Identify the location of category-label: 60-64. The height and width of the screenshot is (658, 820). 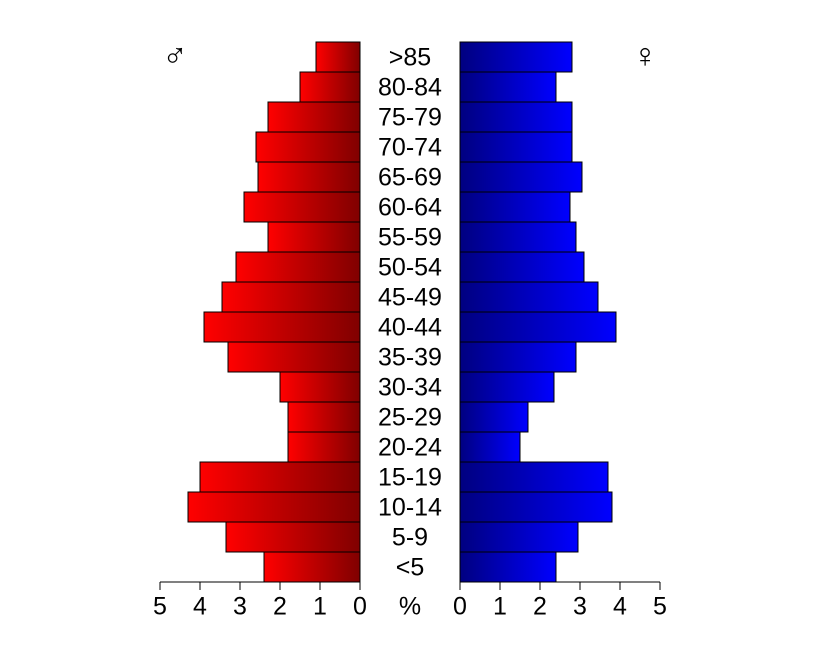
(410, 208).